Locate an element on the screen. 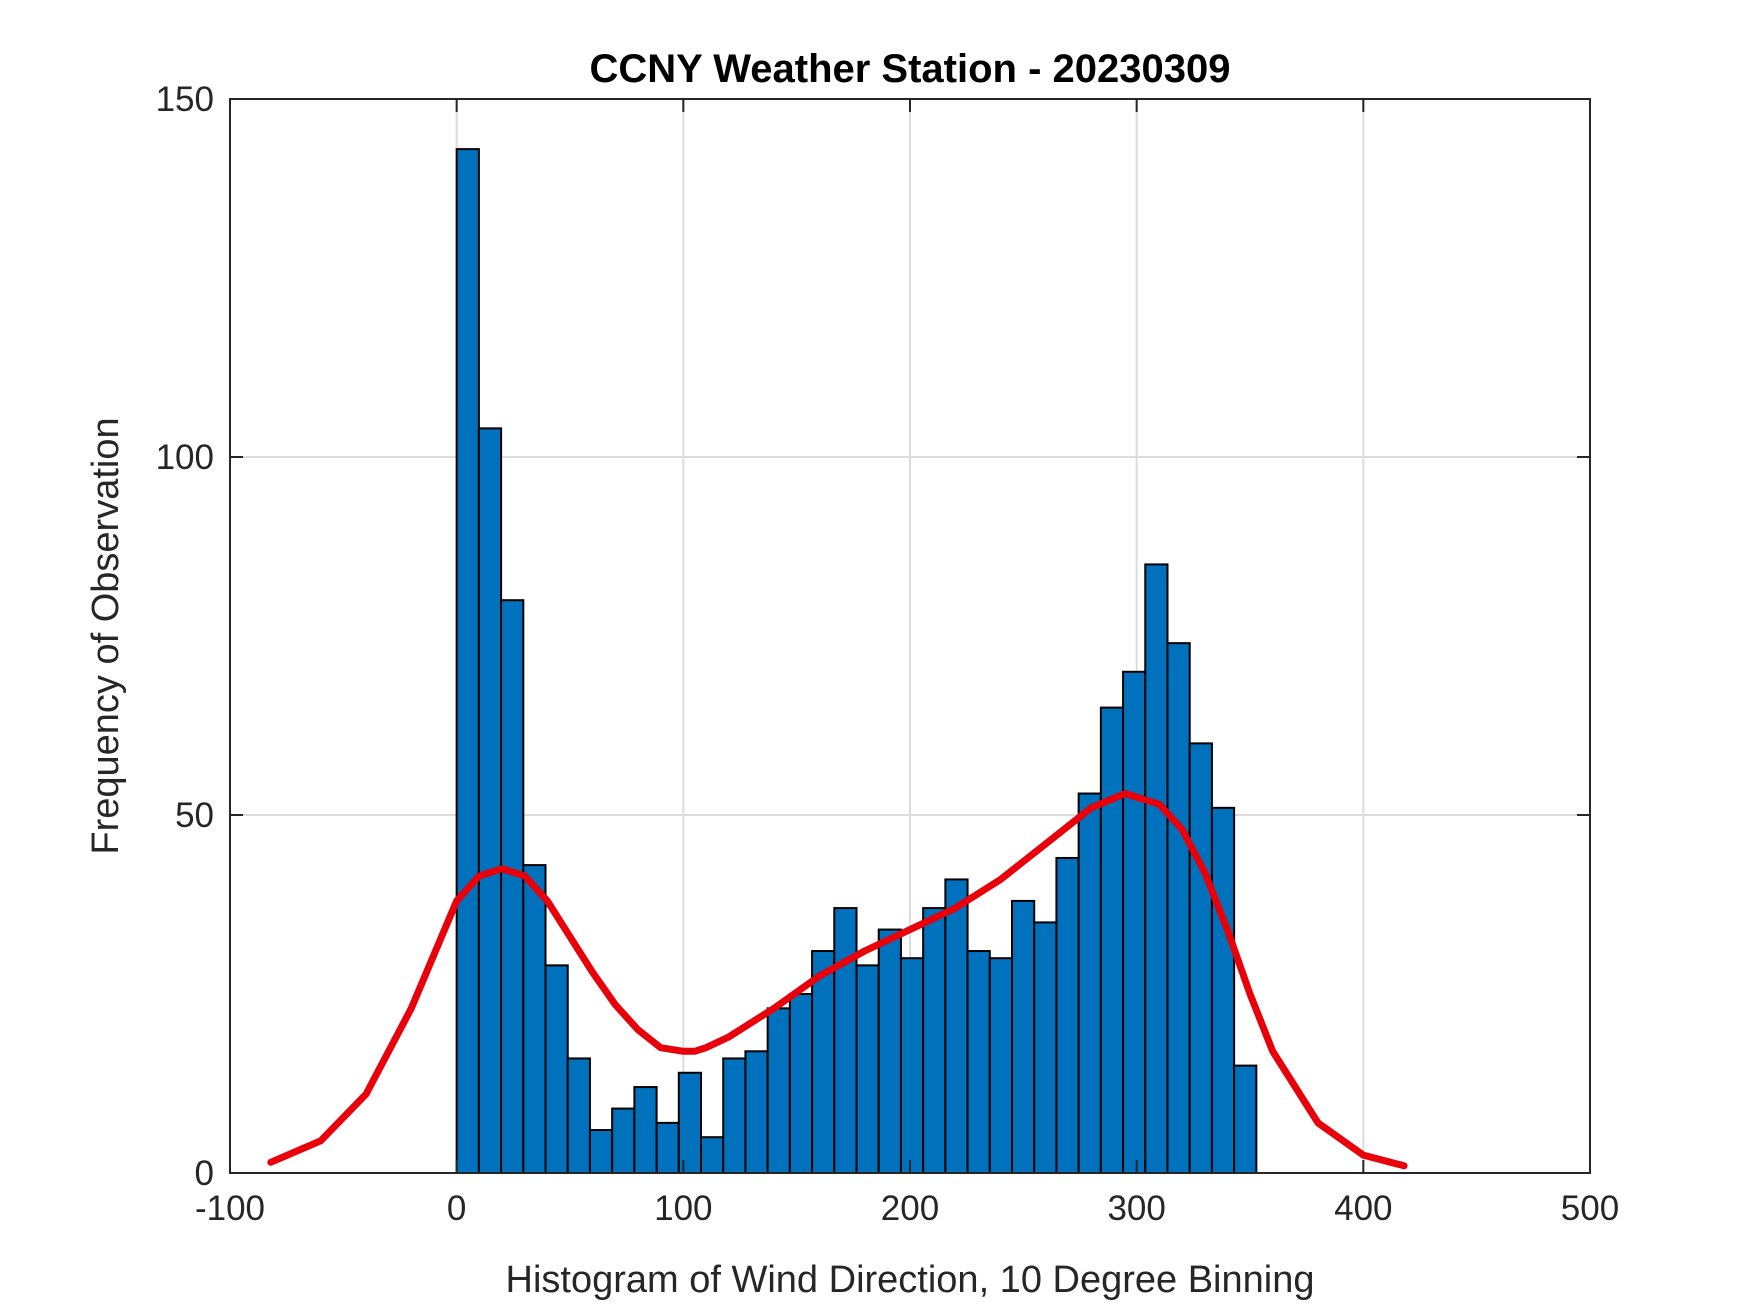 This screenshot has height=1313, width=1750. x-tick-label: 500 is located at coordinates (1590, 1208).